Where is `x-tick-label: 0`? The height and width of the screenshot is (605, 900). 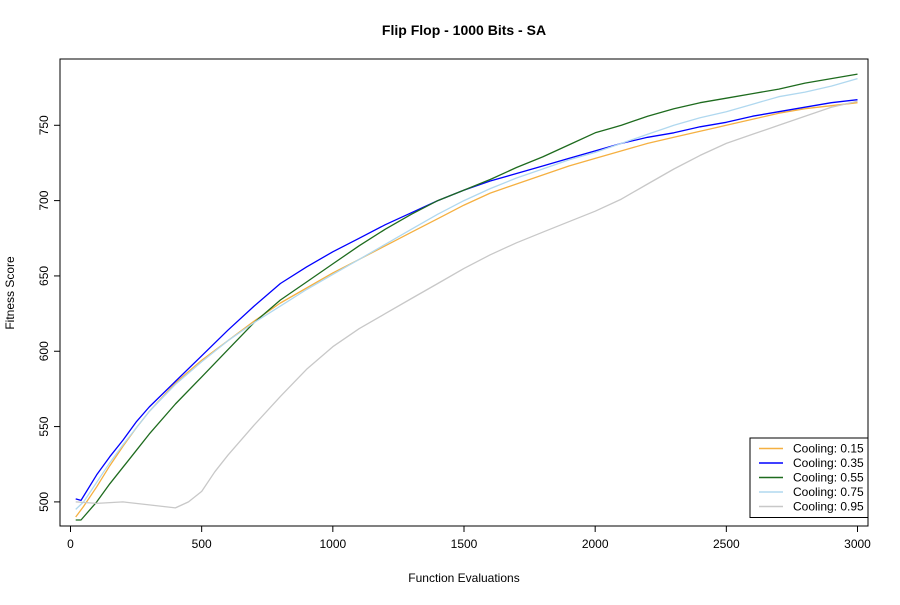 x-tick-label: 0 is located at coordinates (70, 544).